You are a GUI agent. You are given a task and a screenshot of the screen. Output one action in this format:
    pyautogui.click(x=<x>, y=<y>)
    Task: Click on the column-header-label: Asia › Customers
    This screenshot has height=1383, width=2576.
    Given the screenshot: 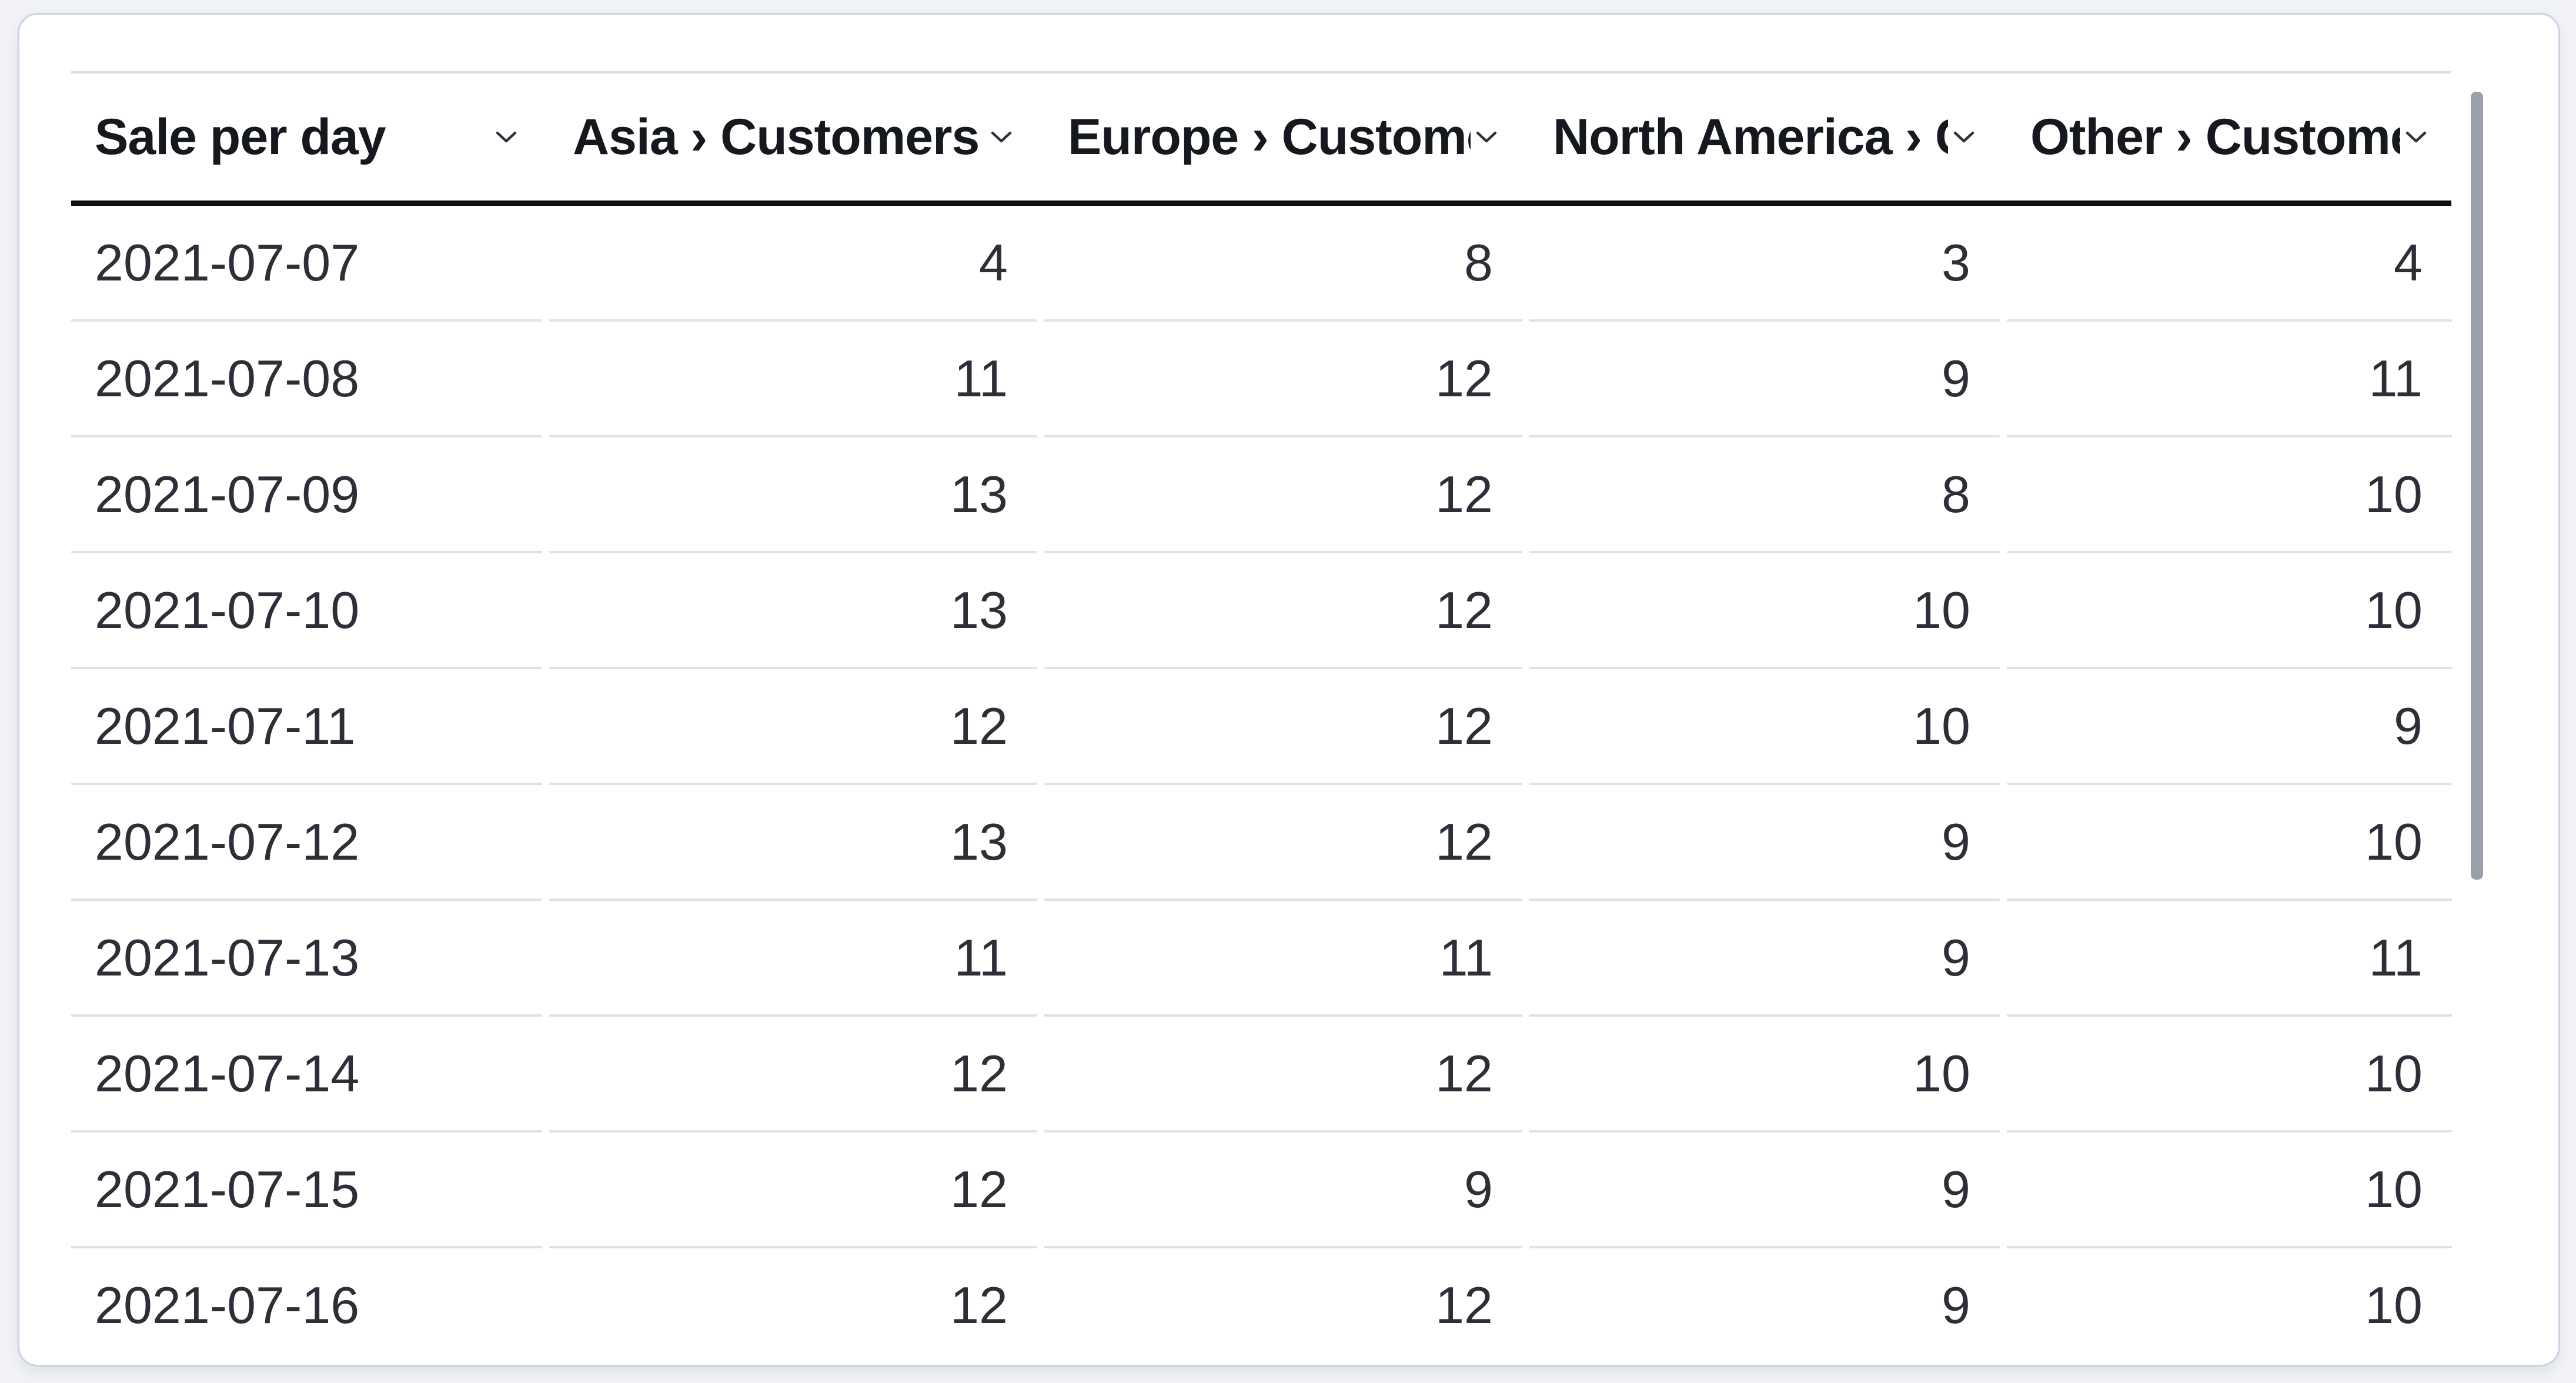 What is the action you would take?
    pyautogui.click(x=776, y=136)
    